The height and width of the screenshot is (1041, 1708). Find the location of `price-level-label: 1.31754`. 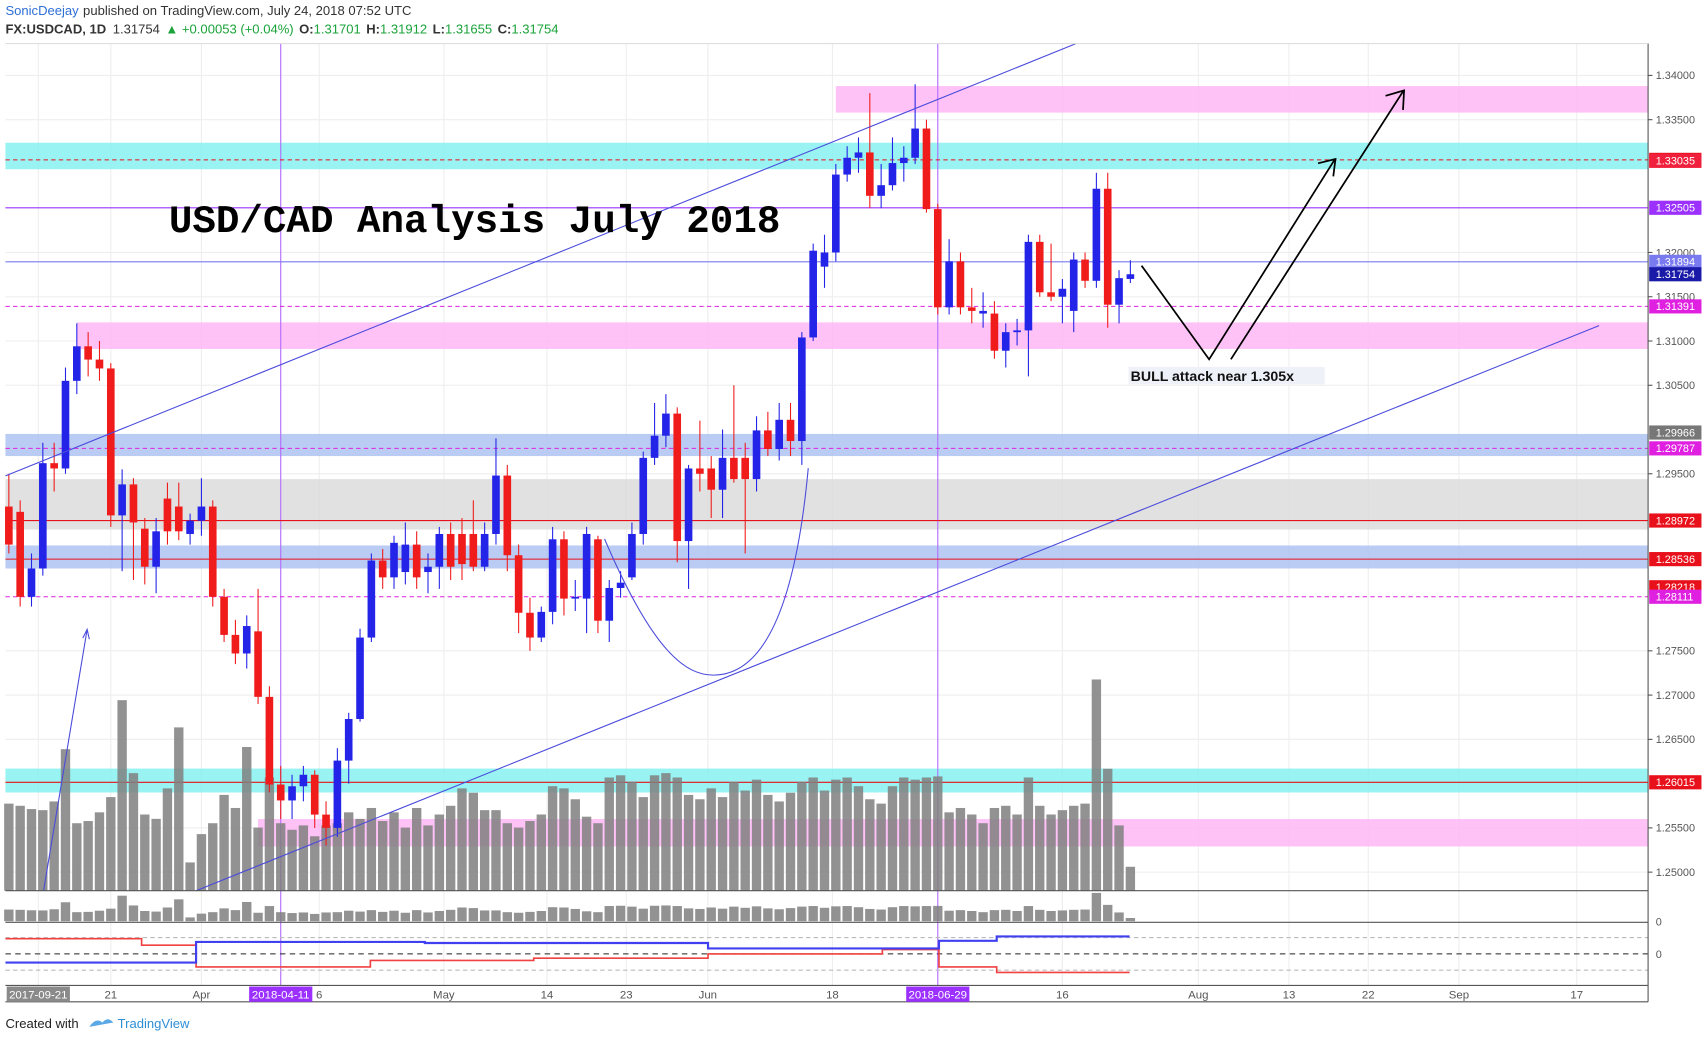

price-level-label: 1.31754 is located at coordinates (1675, 275).